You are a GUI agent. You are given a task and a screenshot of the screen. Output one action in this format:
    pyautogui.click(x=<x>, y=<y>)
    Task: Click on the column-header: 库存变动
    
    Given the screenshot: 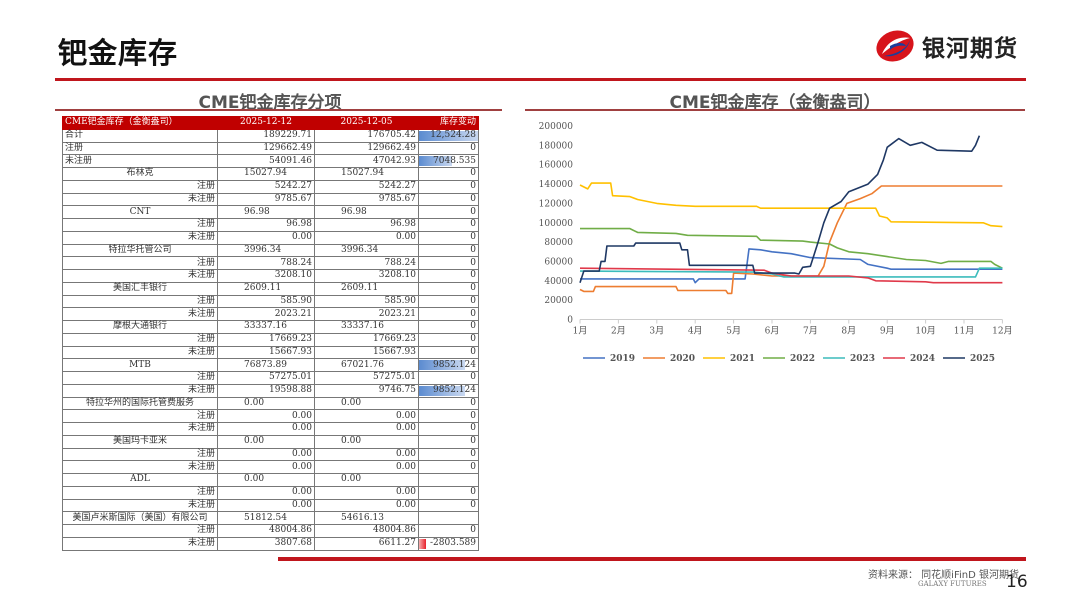 What is the action you would take?
    pyautogui.click(x=448, y=123)
    